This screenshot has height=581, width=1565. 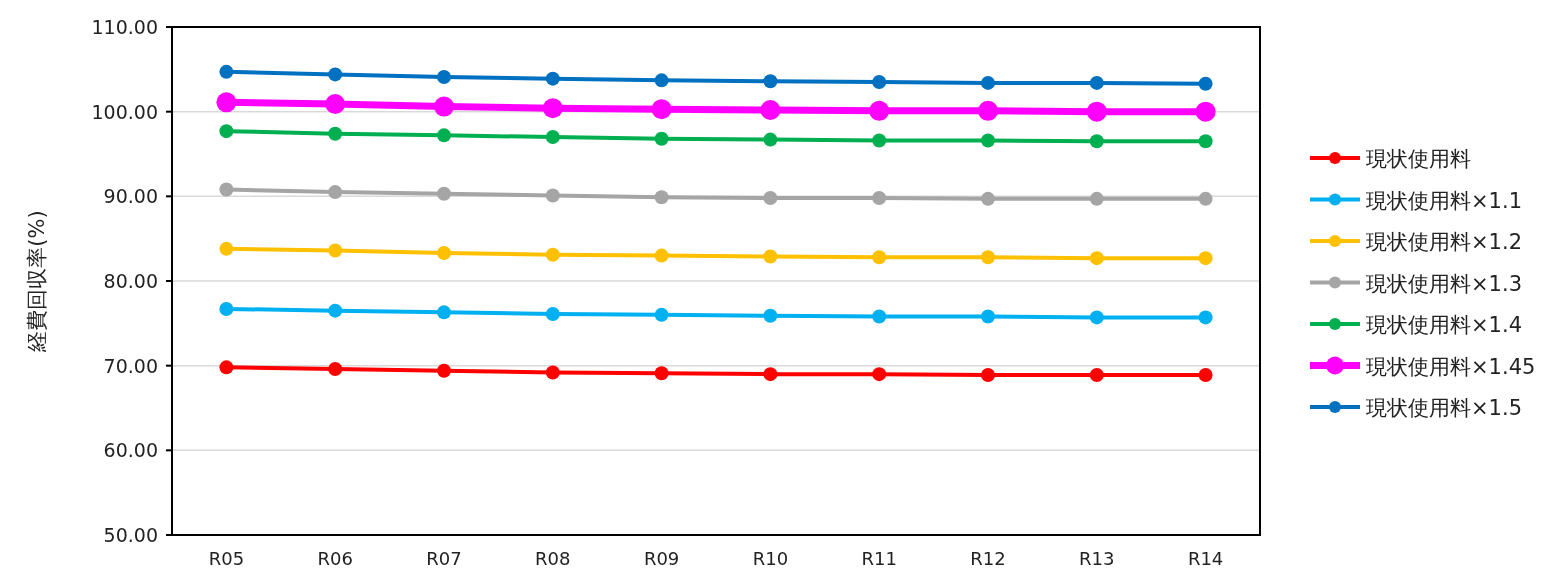 What do you see at coordinates (130, 196) in the screenshot?
I see `y-tick-label: 90.00` at bounding box center [130, 196].